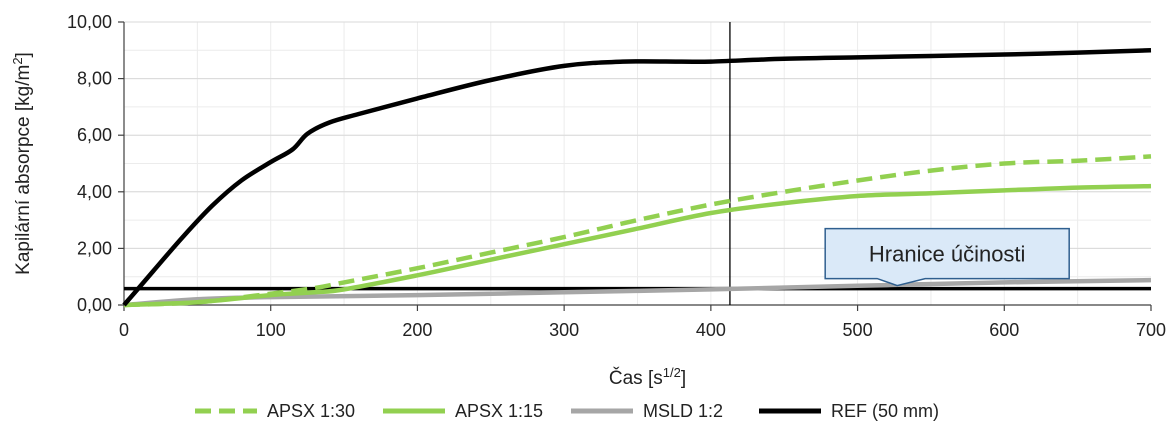  Describe the element at coordinates (1004, 330) in the screenshot. I see `x-tick-label: 600` at that location.